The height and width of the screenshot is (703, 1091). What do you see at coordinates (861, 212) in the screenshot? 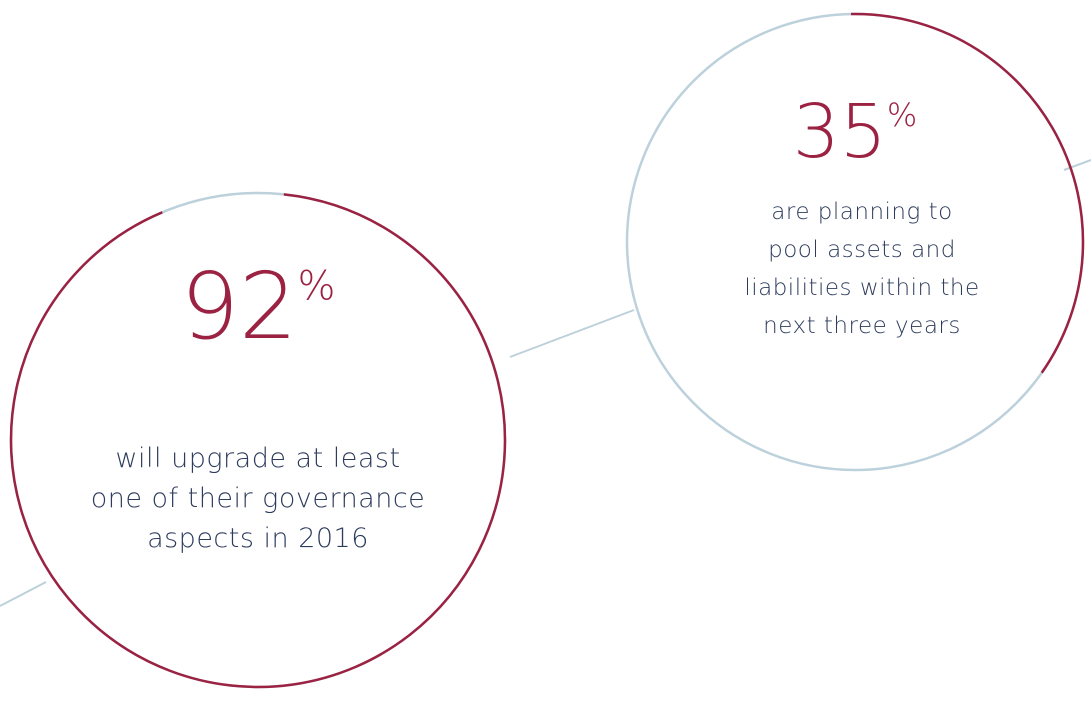
I see `caption-line: are planning to` at bounding box center [861, 212].